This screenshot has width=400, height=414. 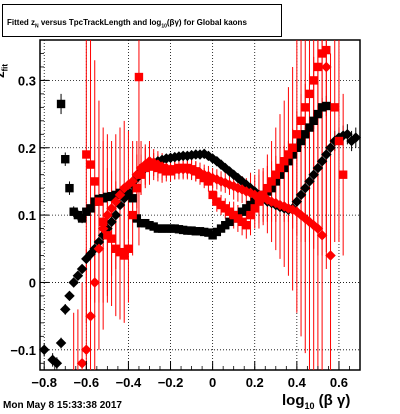 I want to click on x-tick-labels: −0.8 −0.6 −0.4 −0.2 0 0.2 0.4 0.6, so click(x=189, y=382).